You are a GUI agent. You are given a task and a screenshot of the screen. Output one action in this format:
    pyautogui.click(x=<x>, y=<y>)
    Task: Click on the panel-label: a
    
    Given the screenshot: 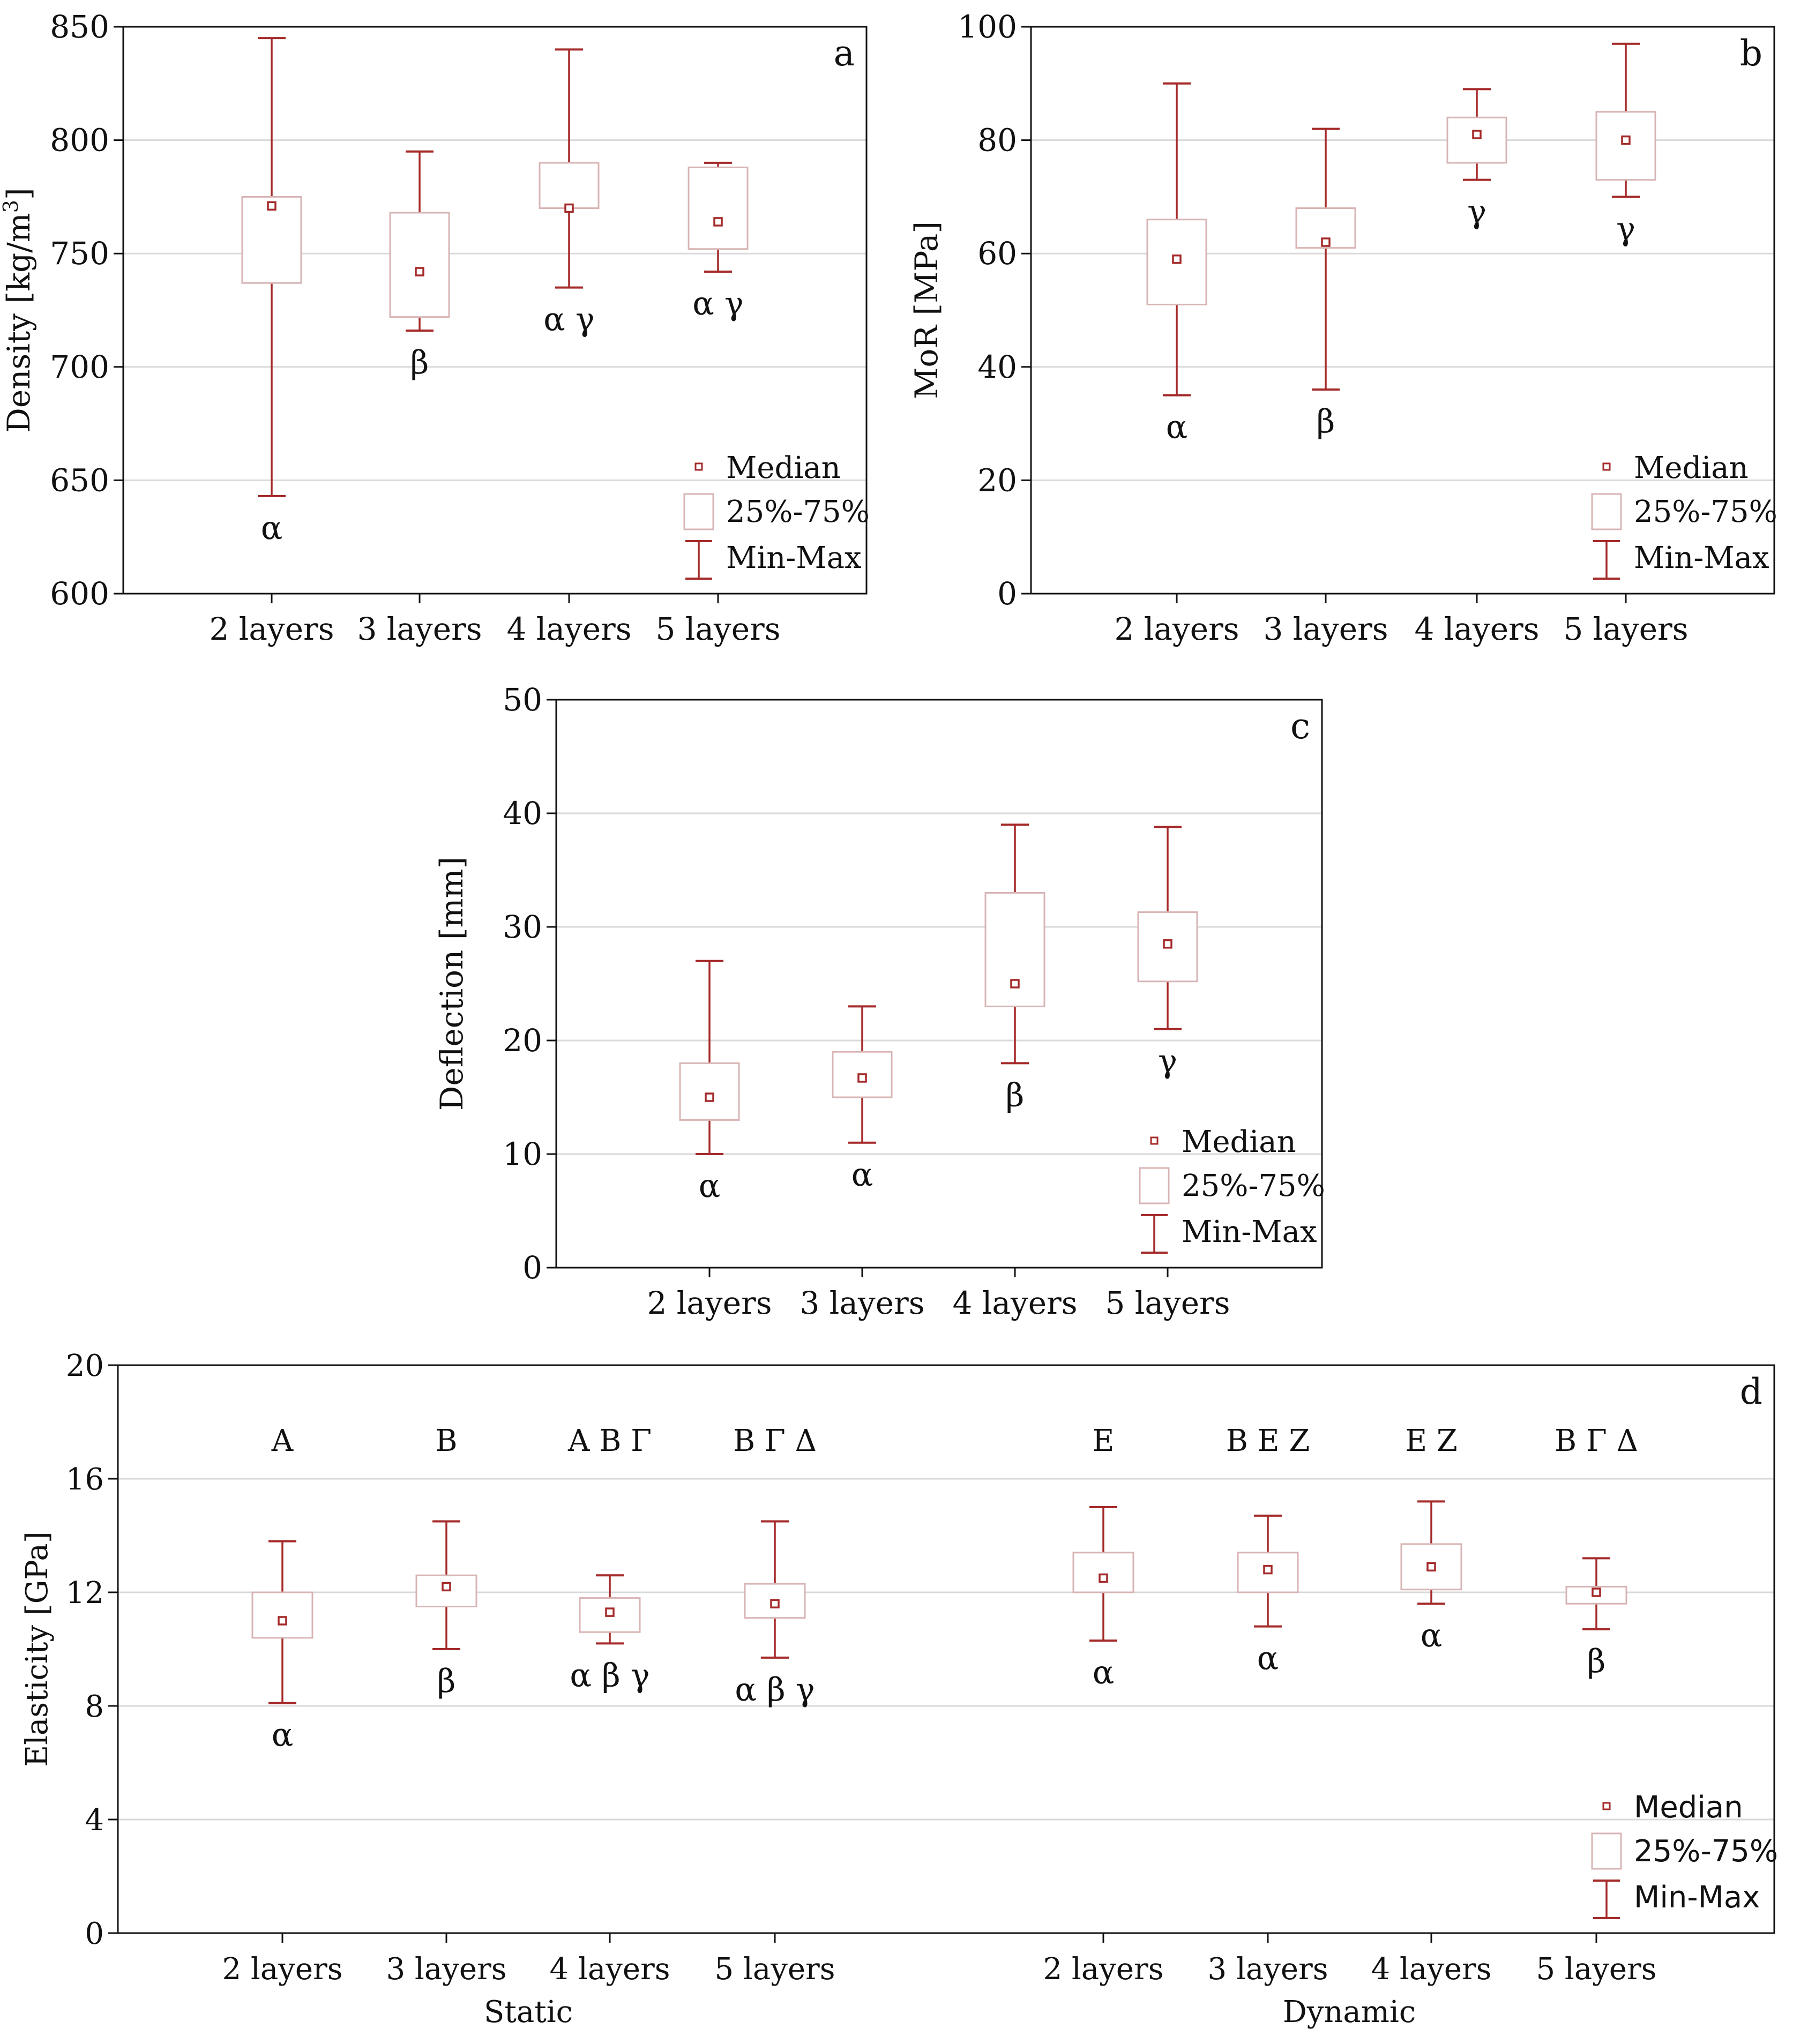 What is the action you would take?
    pyautogui.click(x=845, y=53)
    